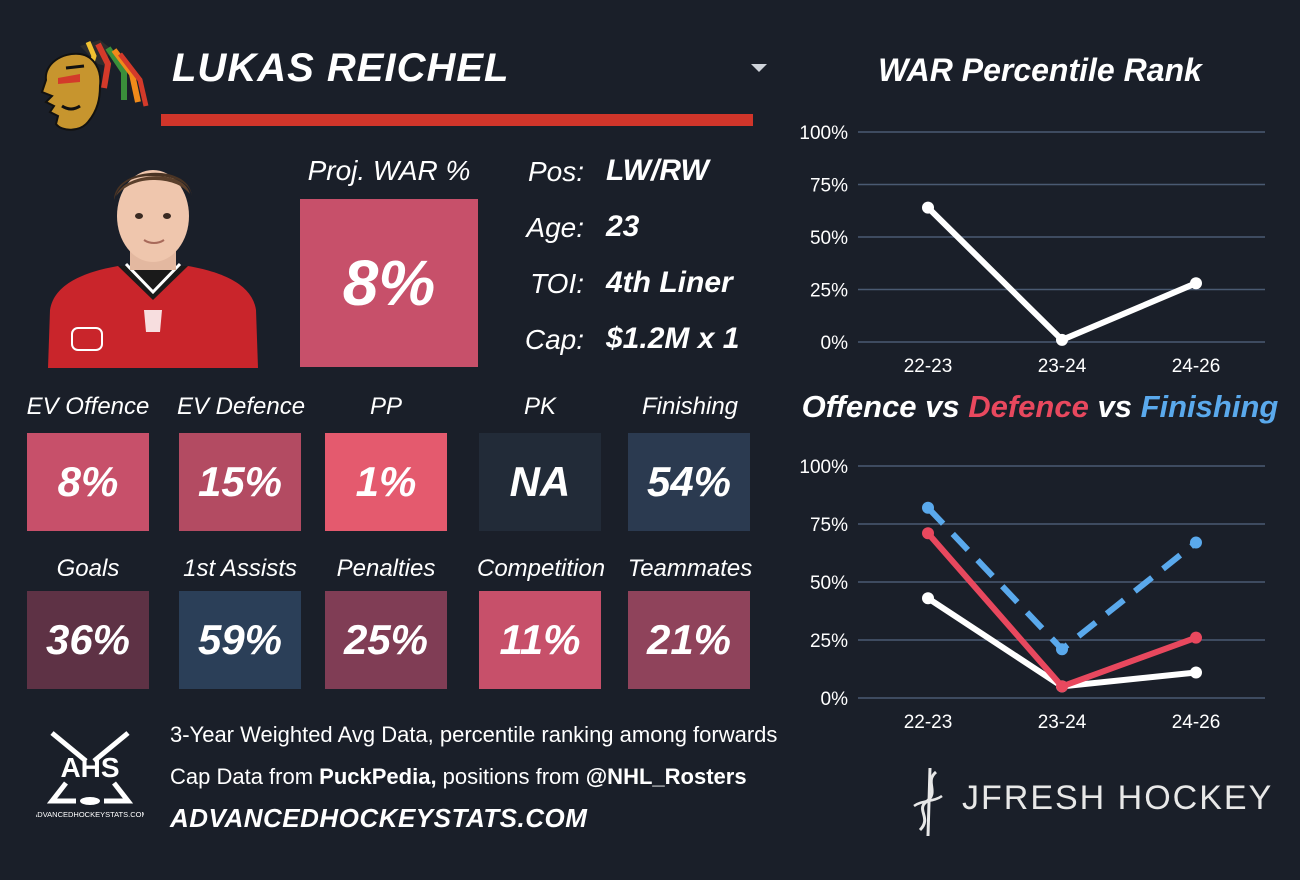 Image resolution: width=1300 pixels, height=880 pixels. I want to click on team-logo-icon, so click(94, 85).